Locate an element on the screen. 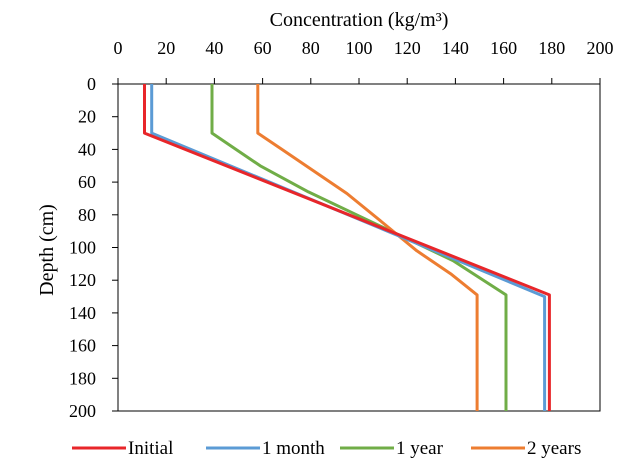 The height and width of the screenshot is (463, 635). legend-label-1-year: 1 year is located at coordinates (420, 448).